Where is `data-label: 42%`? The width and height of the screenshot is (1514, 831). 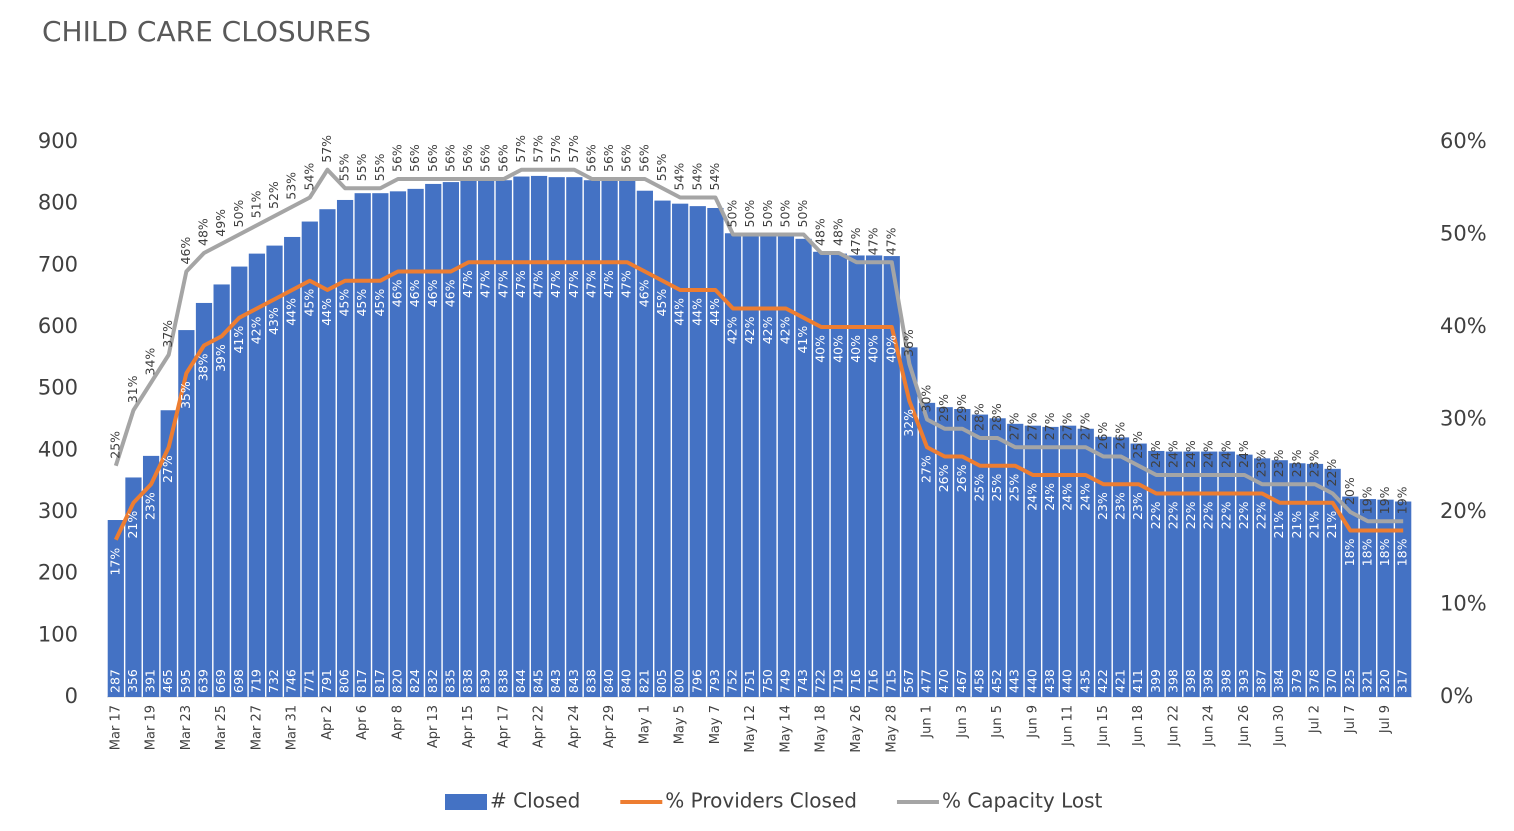 data-label: 42% is located at coordinates (732, 330).